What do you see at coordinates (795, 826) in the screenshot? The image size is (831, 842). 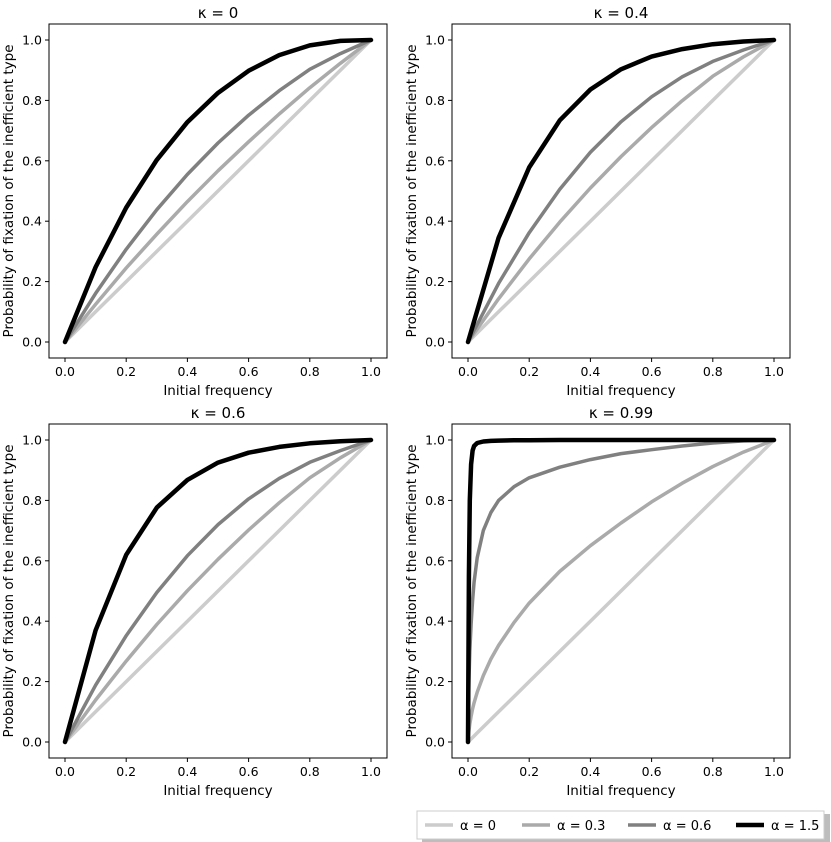 I see `legend-label-4: α = 1.5` at bounding box center [795, 826].